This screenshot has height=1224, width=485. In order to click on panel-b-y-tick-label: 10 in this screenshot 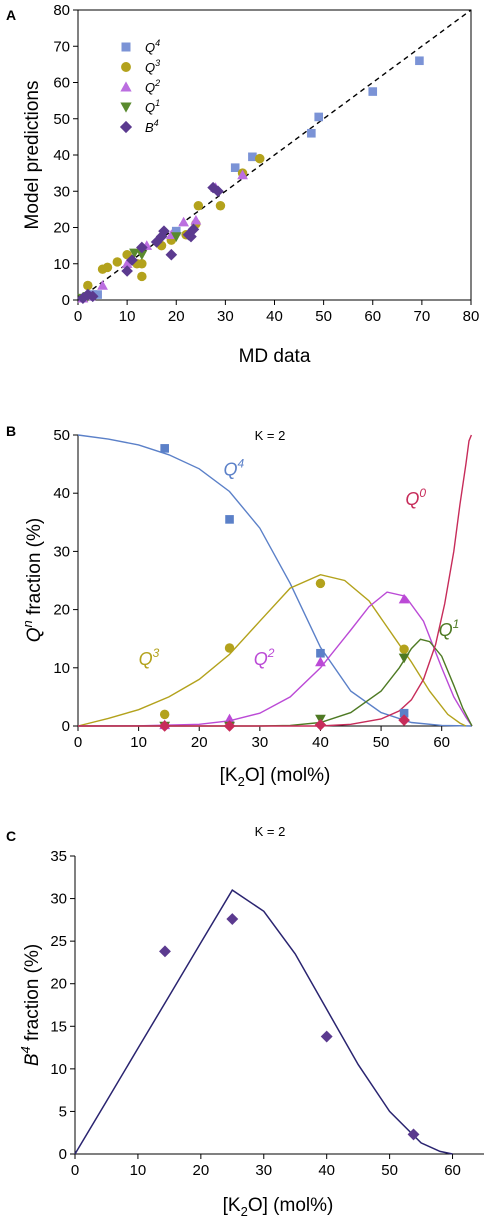, I will do `click(61, 668)`.